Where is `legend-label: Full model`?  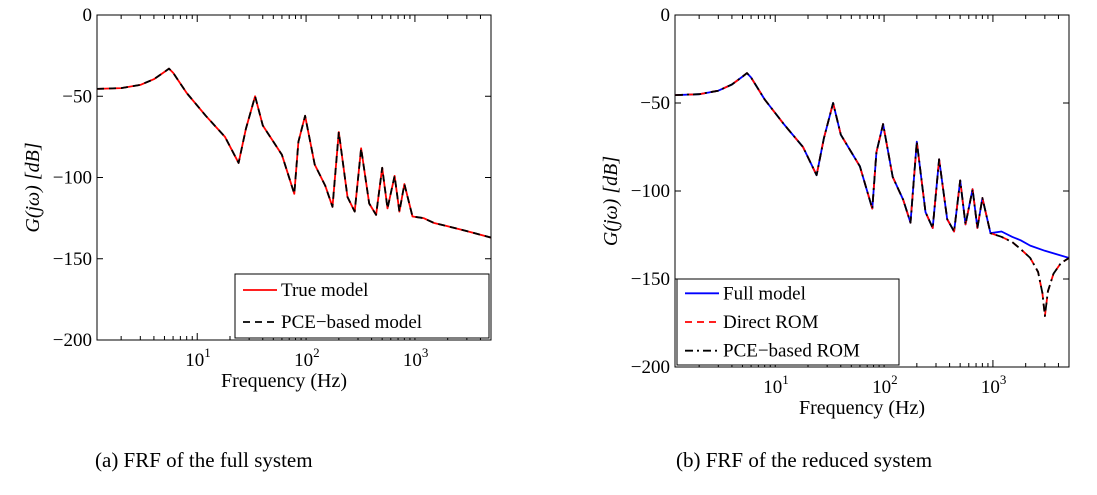
legend-label: Full model is located at coordinates (764, 293).